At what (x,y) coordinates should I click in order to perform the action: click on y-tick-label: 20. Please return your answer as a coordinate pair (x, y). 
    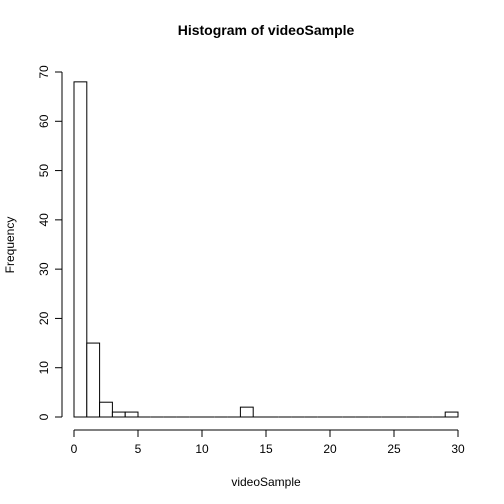
    Looking at the image, I should click on (44, 318).